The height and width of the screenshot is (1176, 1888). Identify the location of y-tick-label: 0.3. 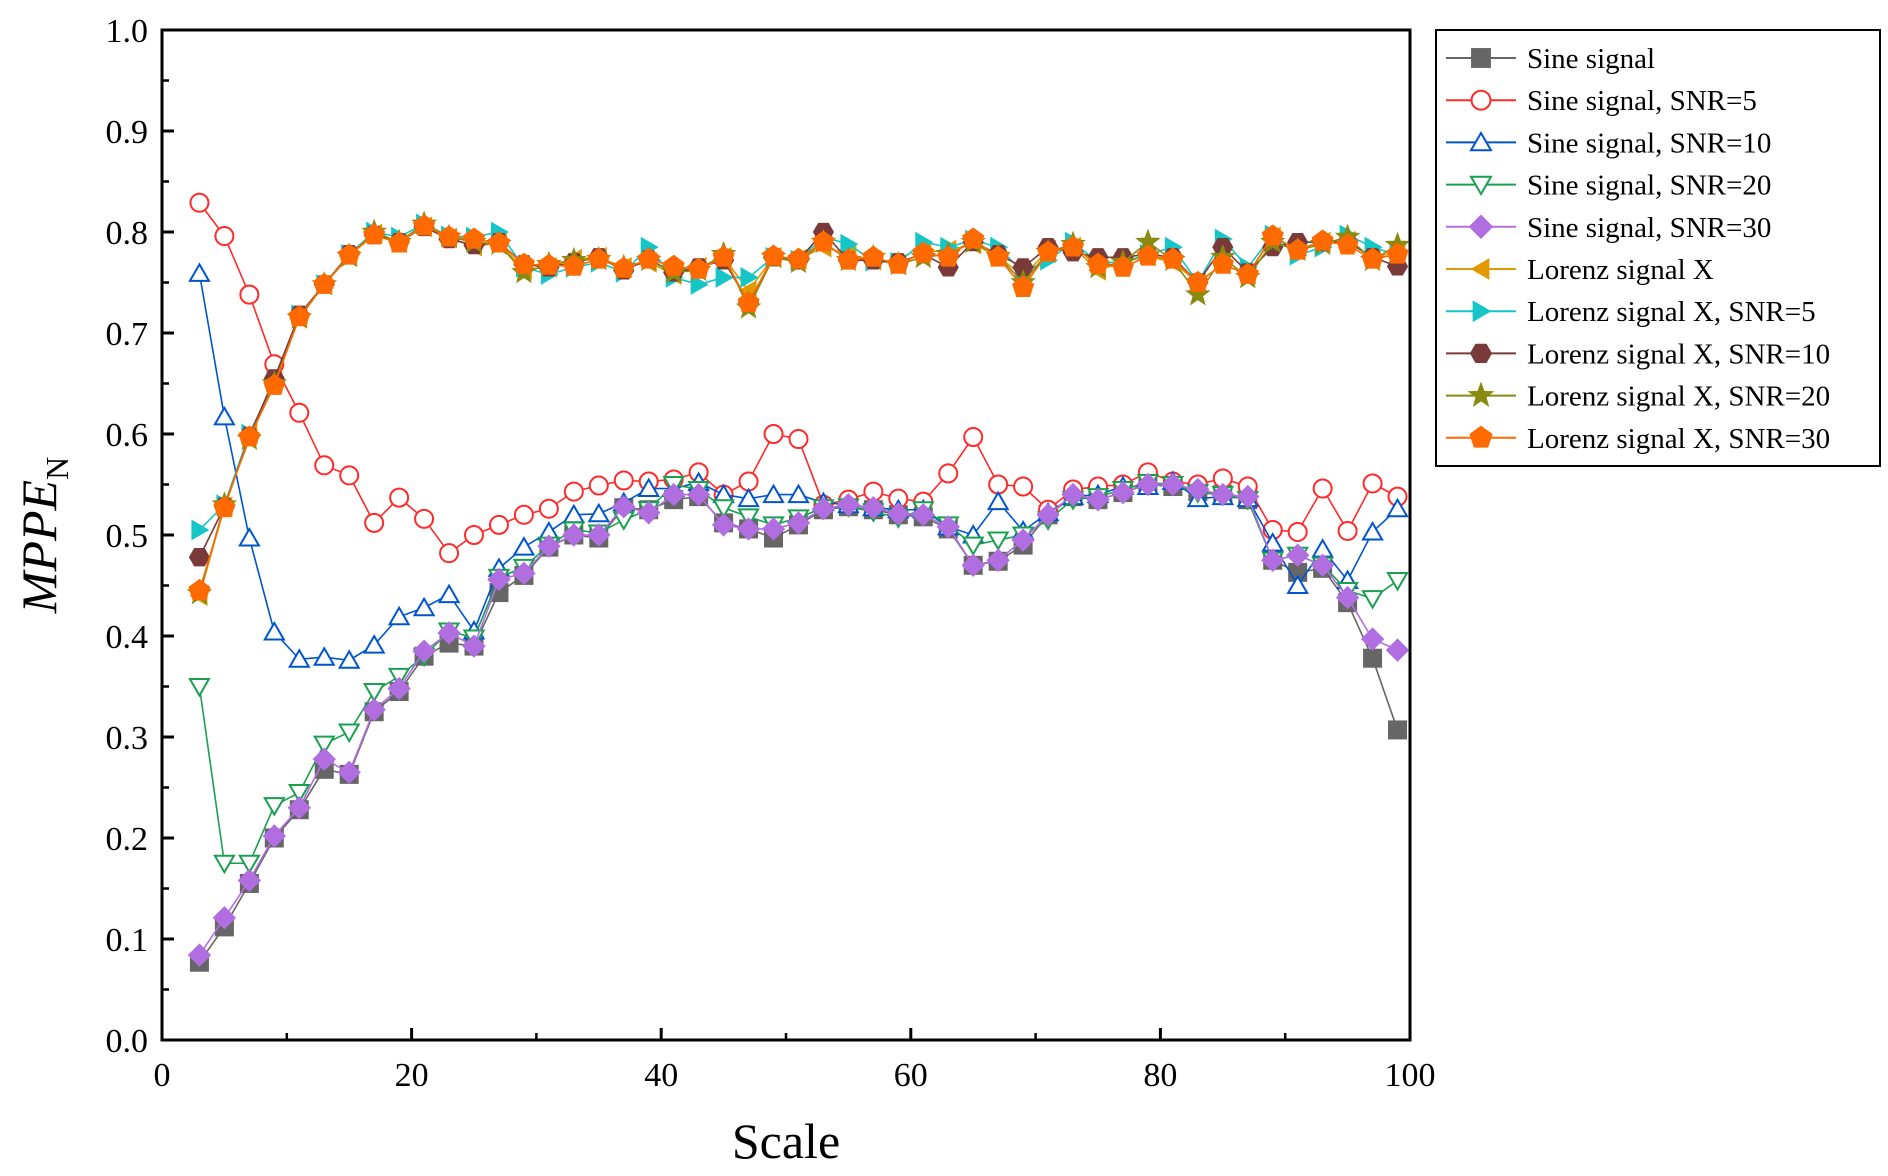
(127, 738).